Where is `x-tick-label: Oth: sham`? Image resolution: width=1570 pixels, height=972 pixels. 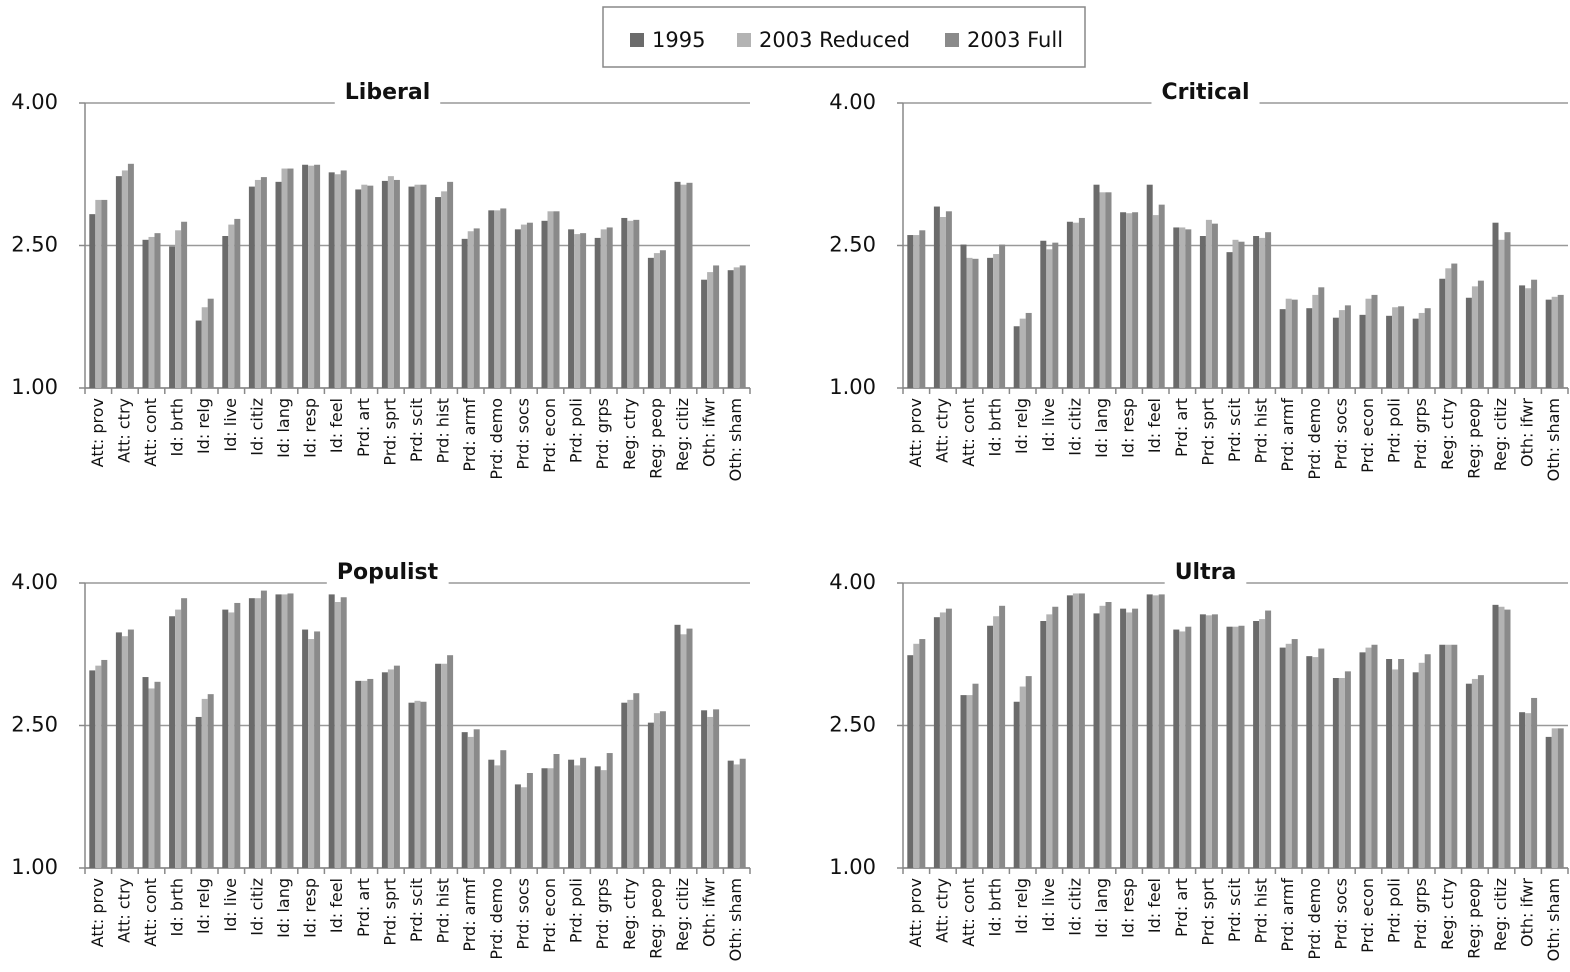 x-tick-label: Oth: sham is located at coordinates (735, 439).